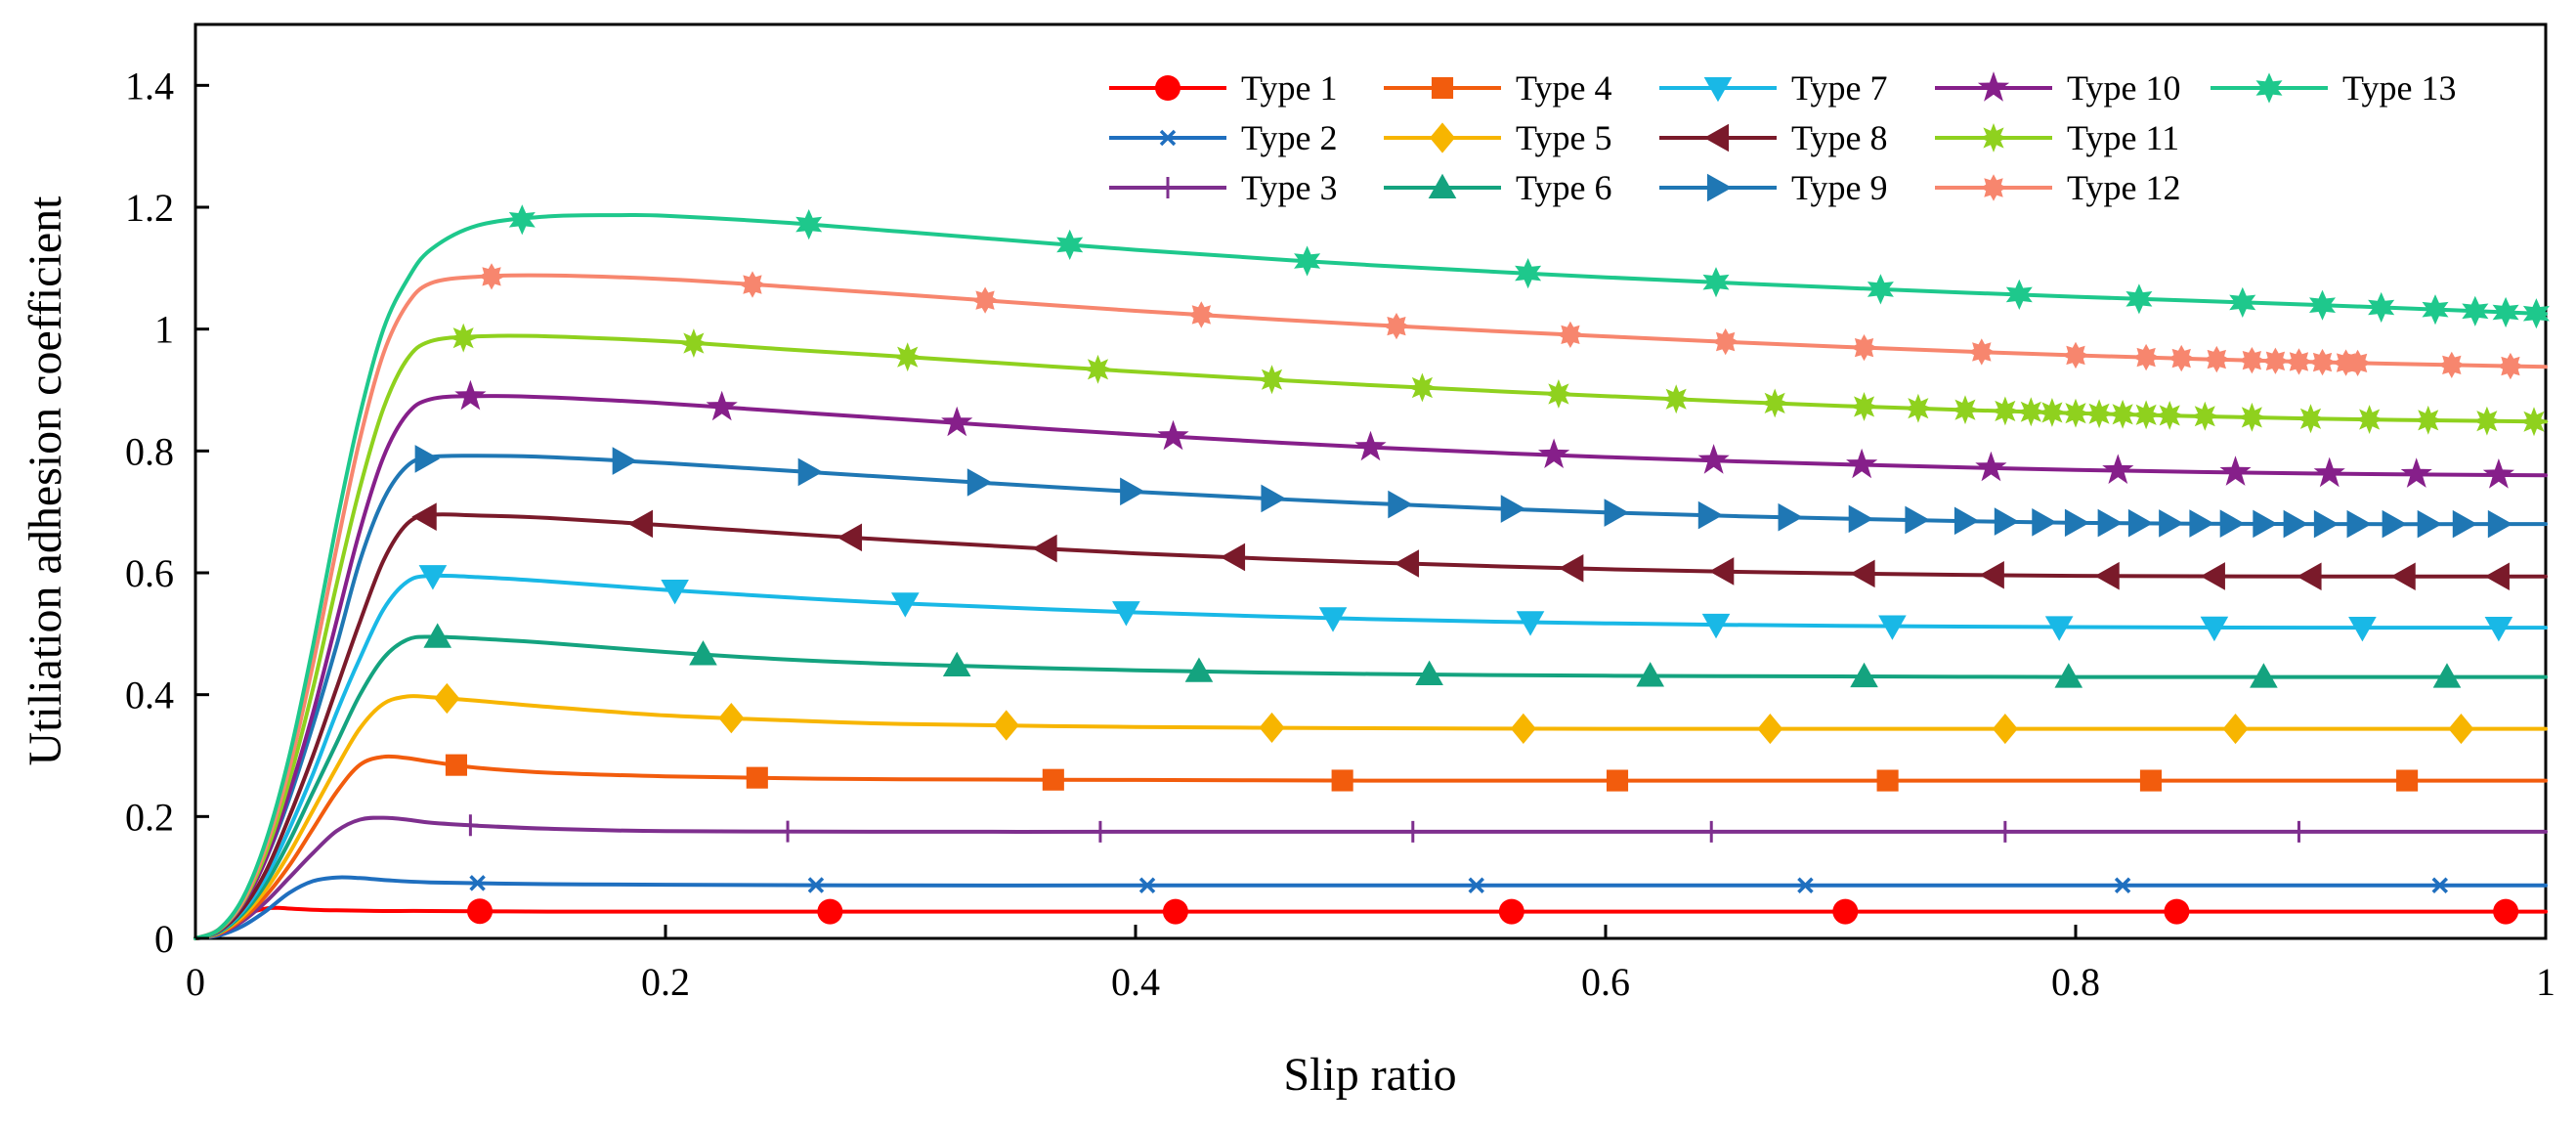  What do you see at coordinates (2123, 187) in the screenshot?
I see `legend-label: Type 12` at bounding box center [2123, 187].